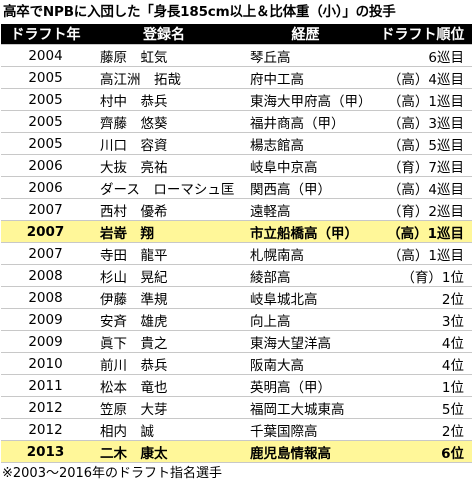 The image size is (473, 484). Describe the element at coordinates (422, 165) in the screenshot. I see `cell-draft-order: （育）7巡目` at that location.